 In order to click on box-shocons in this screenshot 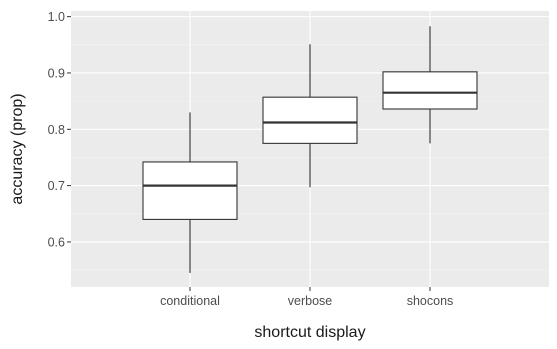, I will do `click(430, 85)`.